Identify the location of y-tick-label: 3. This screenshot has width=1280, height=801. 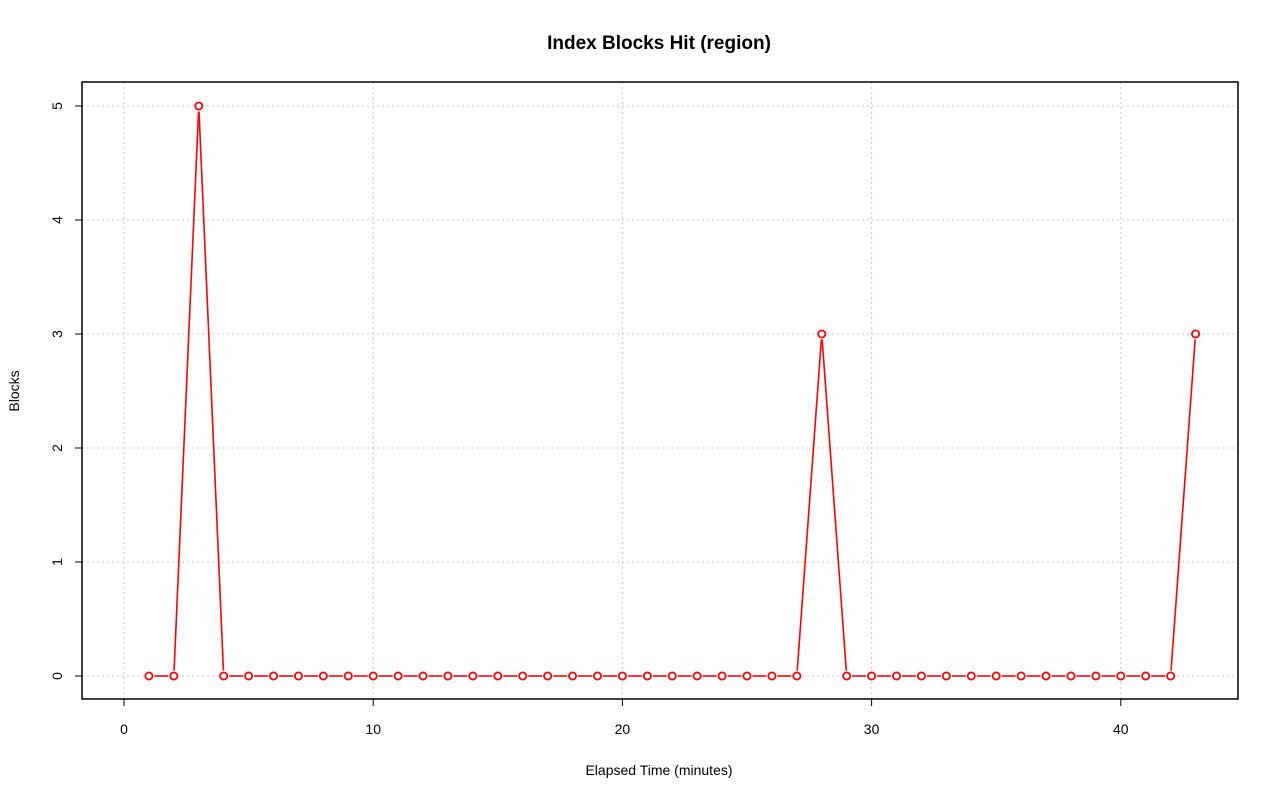
(57, 334).